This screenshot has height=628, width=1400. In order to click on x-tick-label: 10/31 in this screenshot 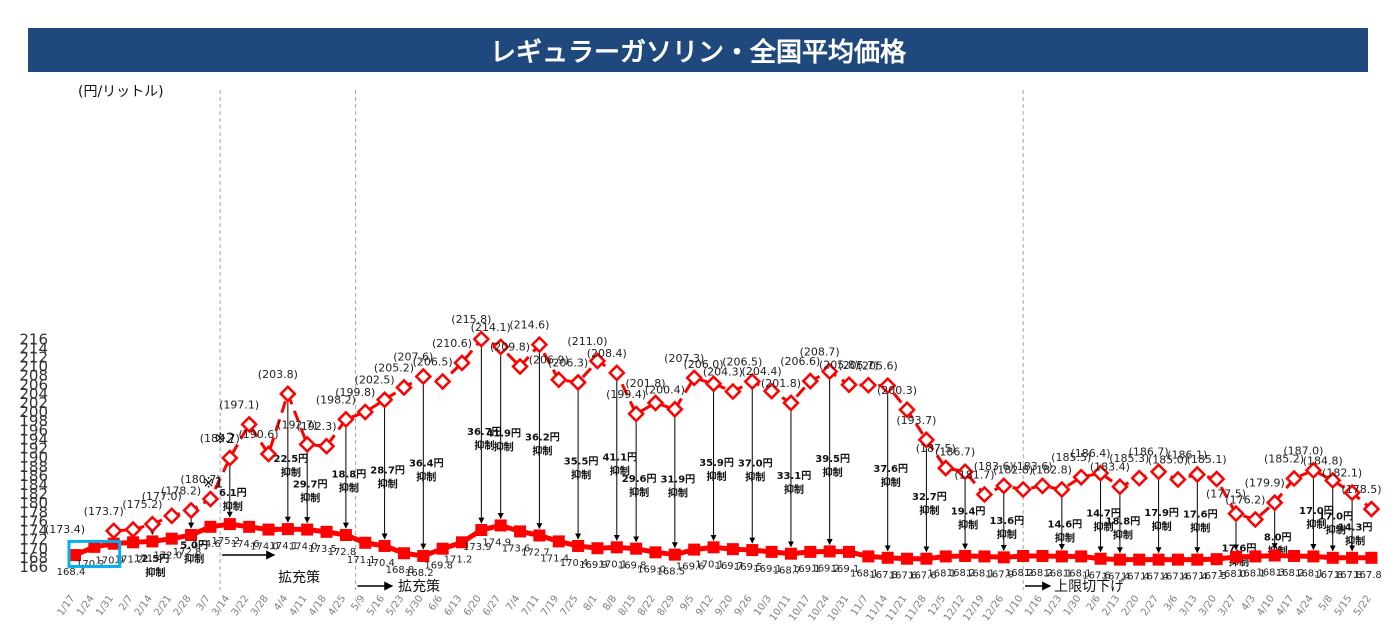, I will do `click(839, 608)`.